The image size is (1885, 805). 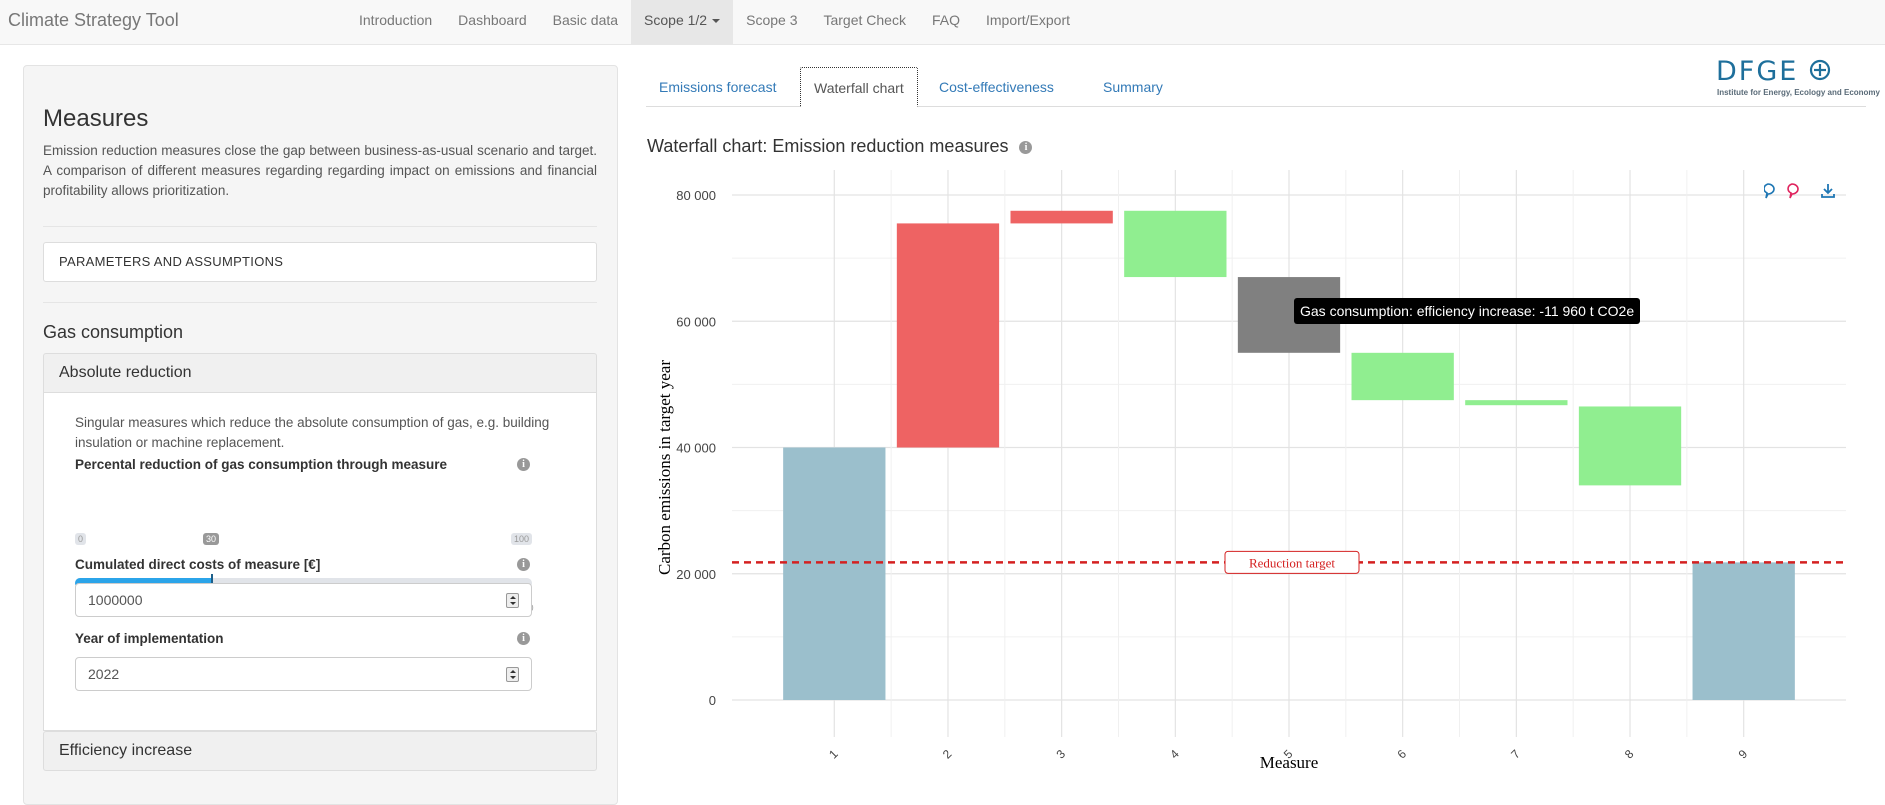 I want to click on tab-emissions-forecast: Emissions forecast, so click(x=718, y=87).